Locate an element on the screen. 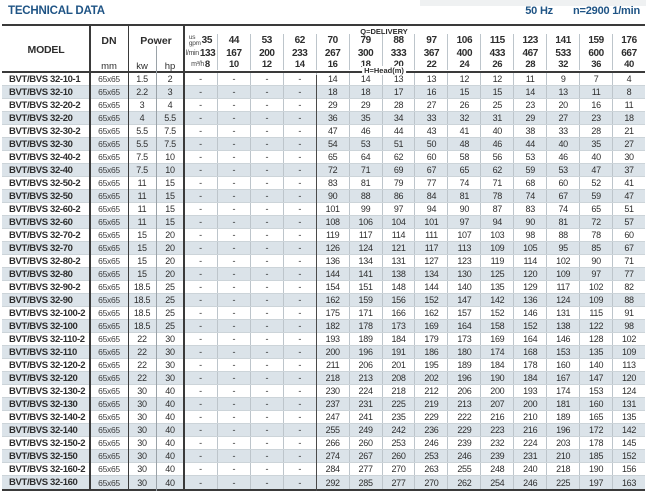 Image resolution: width=646 pixels, height=500 pixels. head-cell: 255 is located at coordinates (463, 469).